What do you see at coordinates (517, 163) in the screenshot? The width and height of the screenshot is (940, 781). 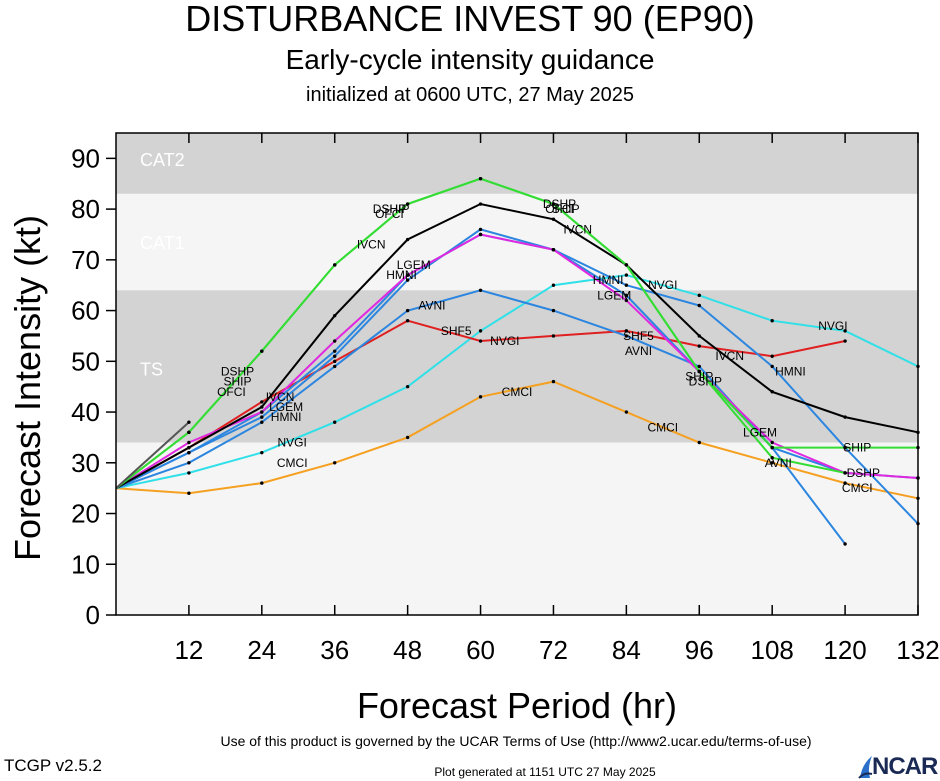 I see `band-cat2` at bounding box center [517, 163].